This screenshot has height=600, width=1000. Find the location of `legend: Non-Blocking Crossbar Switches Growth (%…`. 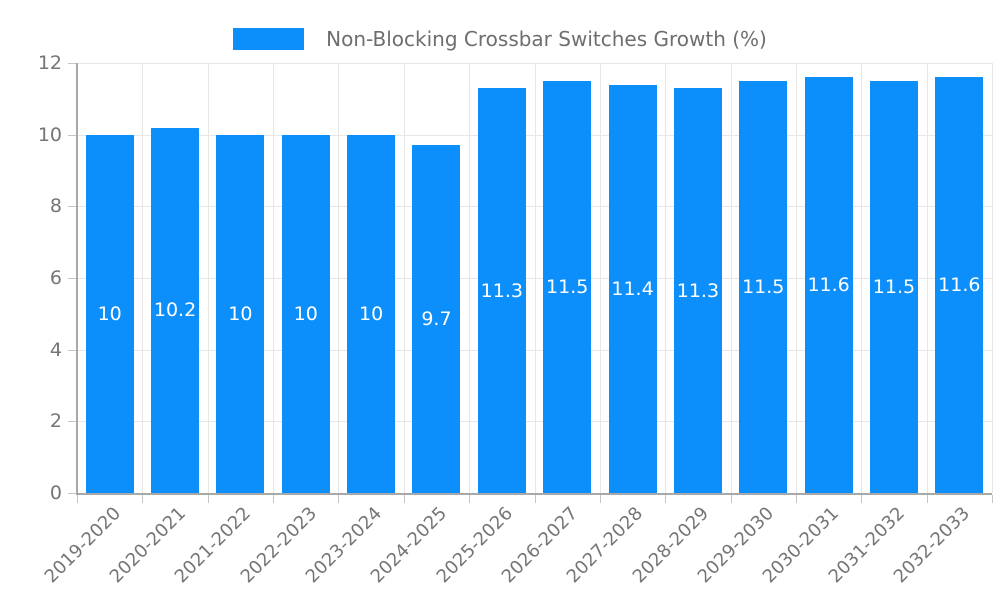

legend: Non-Blocking Crossbar Switches Growth (%… is located at coordinates (500, 39).